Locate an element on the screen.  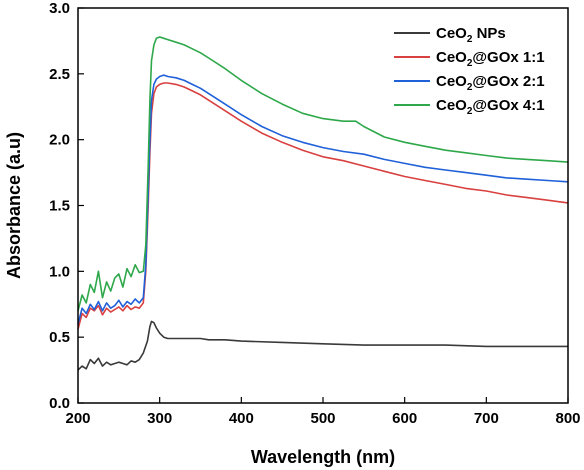
x-tick-label: 400 is located at coordinates (241, 418).